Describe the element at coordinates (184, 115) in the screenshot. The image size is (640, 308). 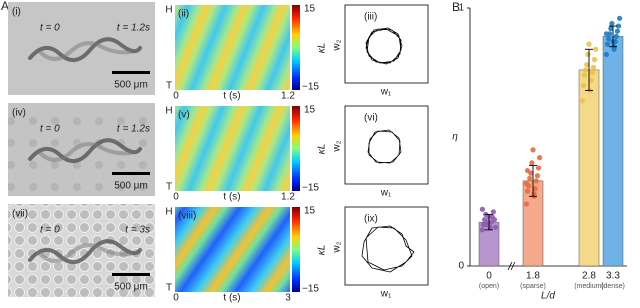
I see `kymograph-label: (v)` at that location.